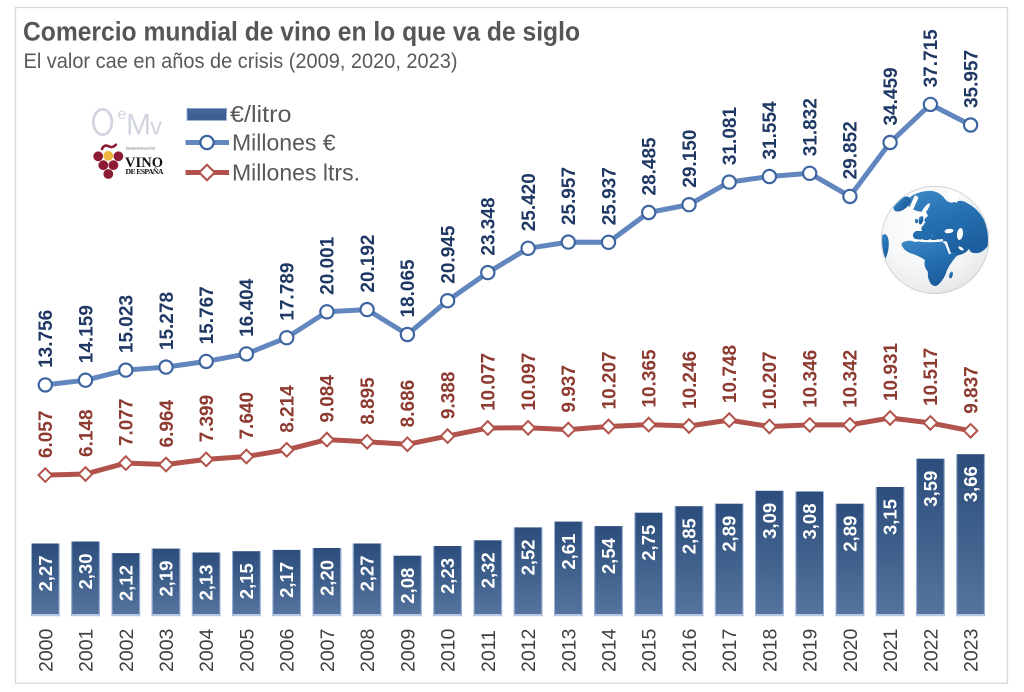 The height and width of the screenshot is (692, 1024). I want to click on svg-text: 2014, so click(610, 650).